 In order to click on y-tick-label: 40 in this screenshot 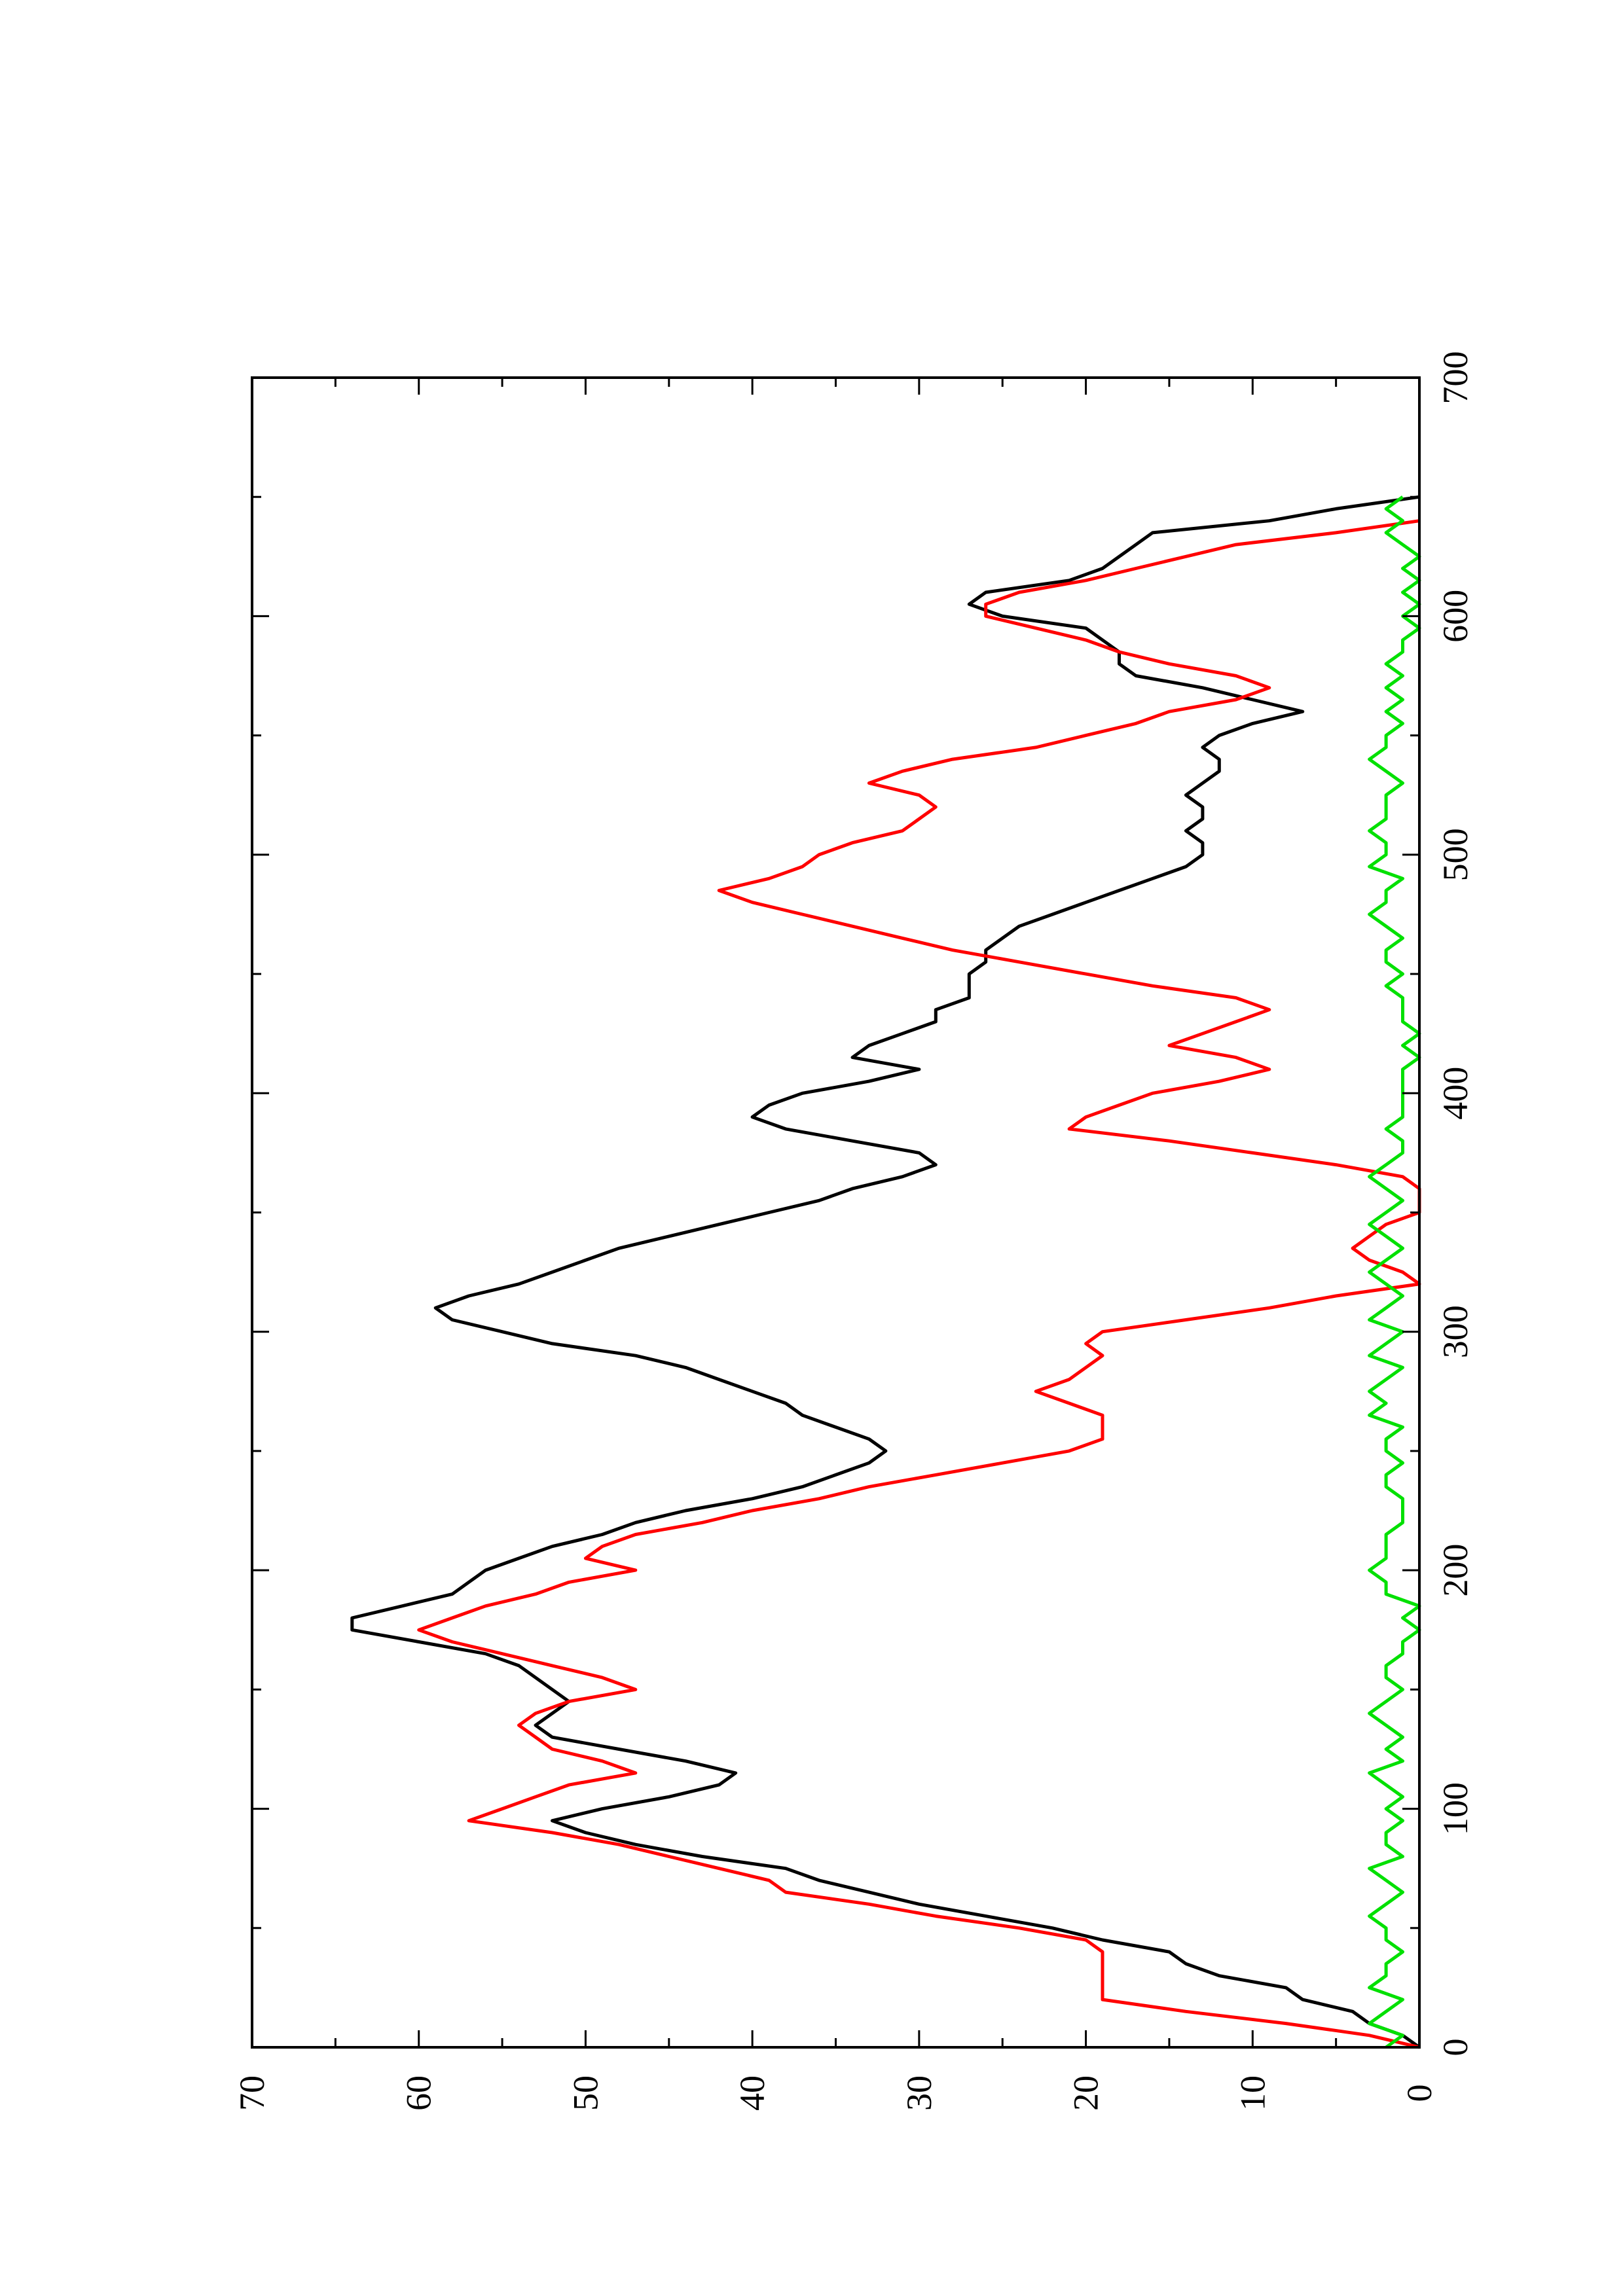, I will do `click(752, 2093)`.